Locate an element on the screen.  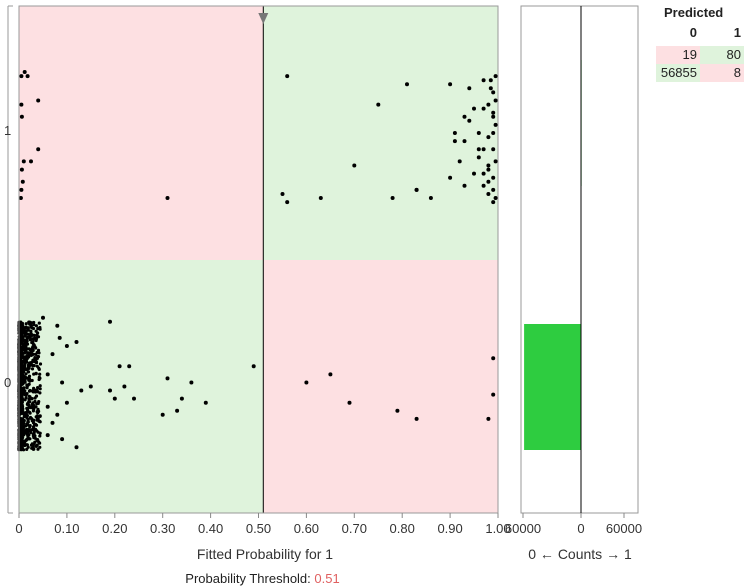
region-row1-below-threshold is located at coordinates (141, 133).